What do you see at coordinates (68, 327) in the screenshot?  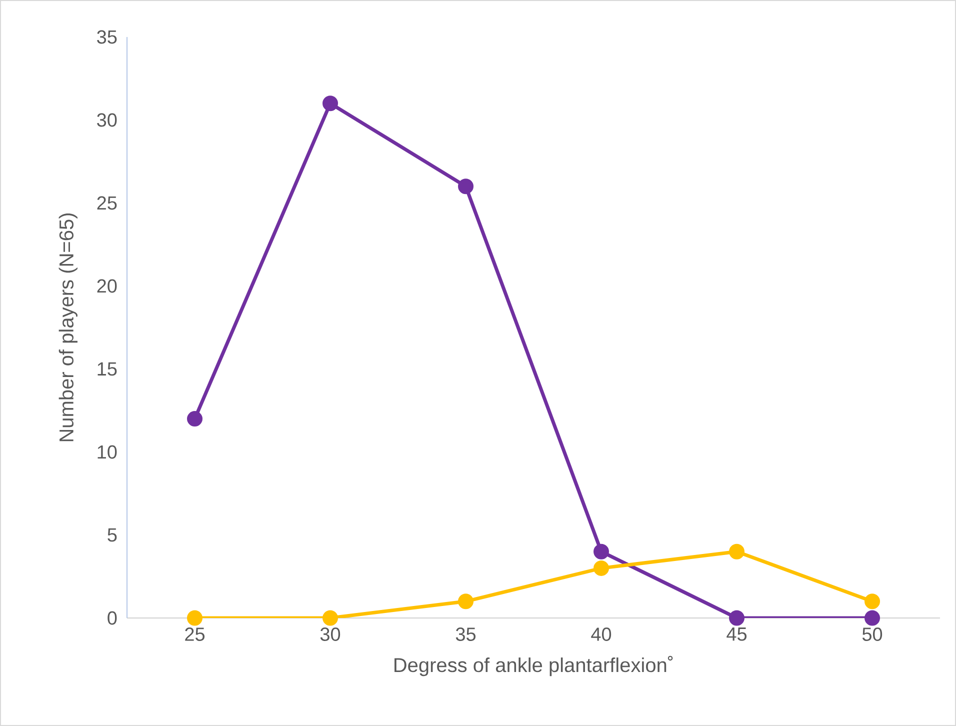 I see `y-axis-title: Number of players (N=65)` at bounding box center [68, 327].